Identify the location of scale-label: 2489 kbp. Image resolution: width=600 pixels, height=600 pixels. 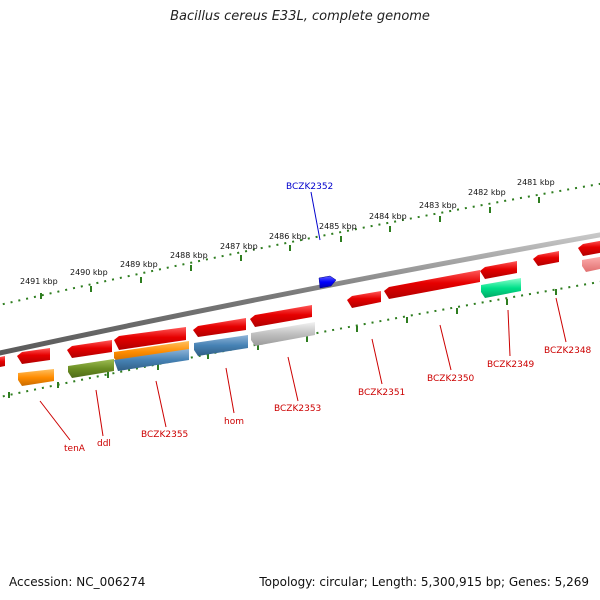
(139, 264).